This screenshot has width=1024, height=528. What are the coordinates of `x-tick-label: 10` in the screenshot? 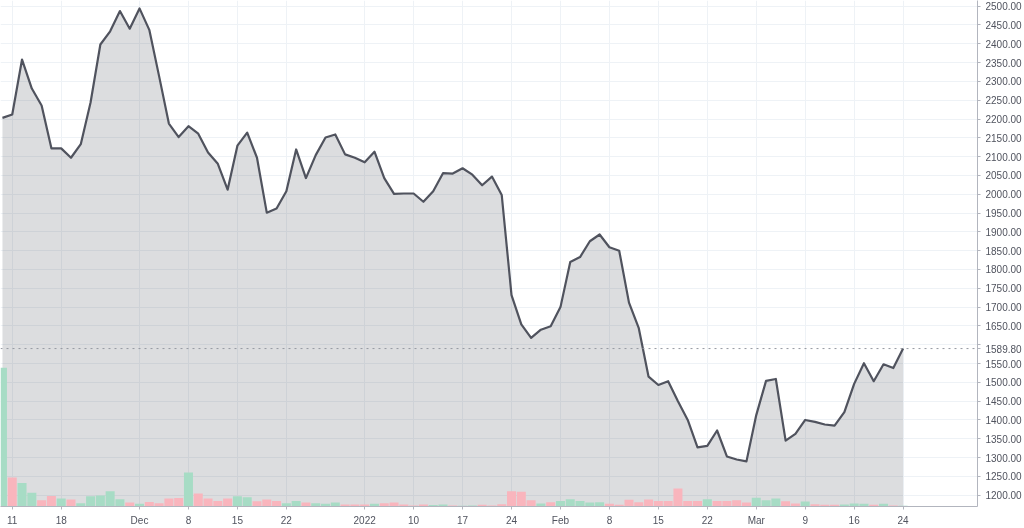 It's located at (414, 520).